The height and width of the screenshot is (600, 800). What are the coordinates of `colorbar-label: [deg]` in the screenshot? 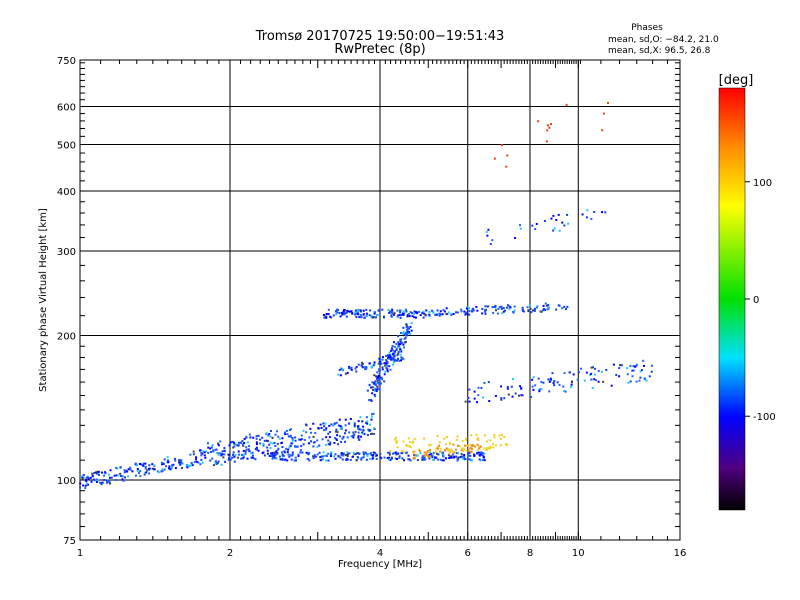 It's located at (736, 80).